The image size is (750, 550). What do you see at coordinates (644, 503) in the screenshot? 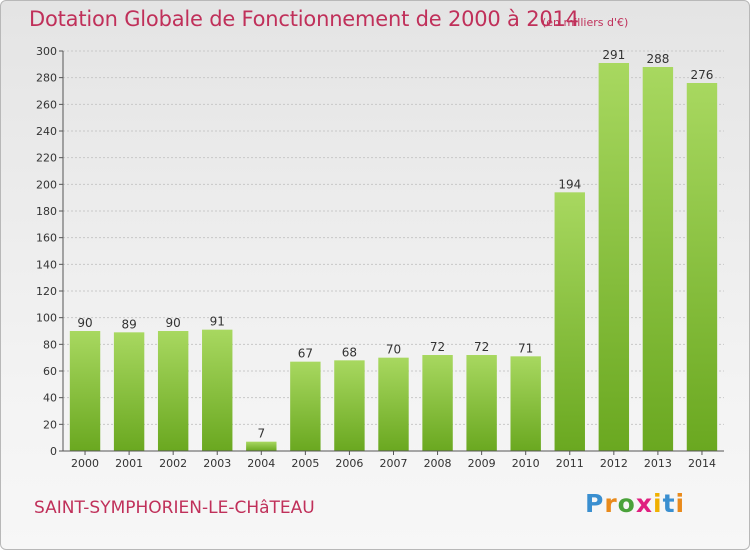
I see `logo-letter: x` at bounding box center [644, 503].